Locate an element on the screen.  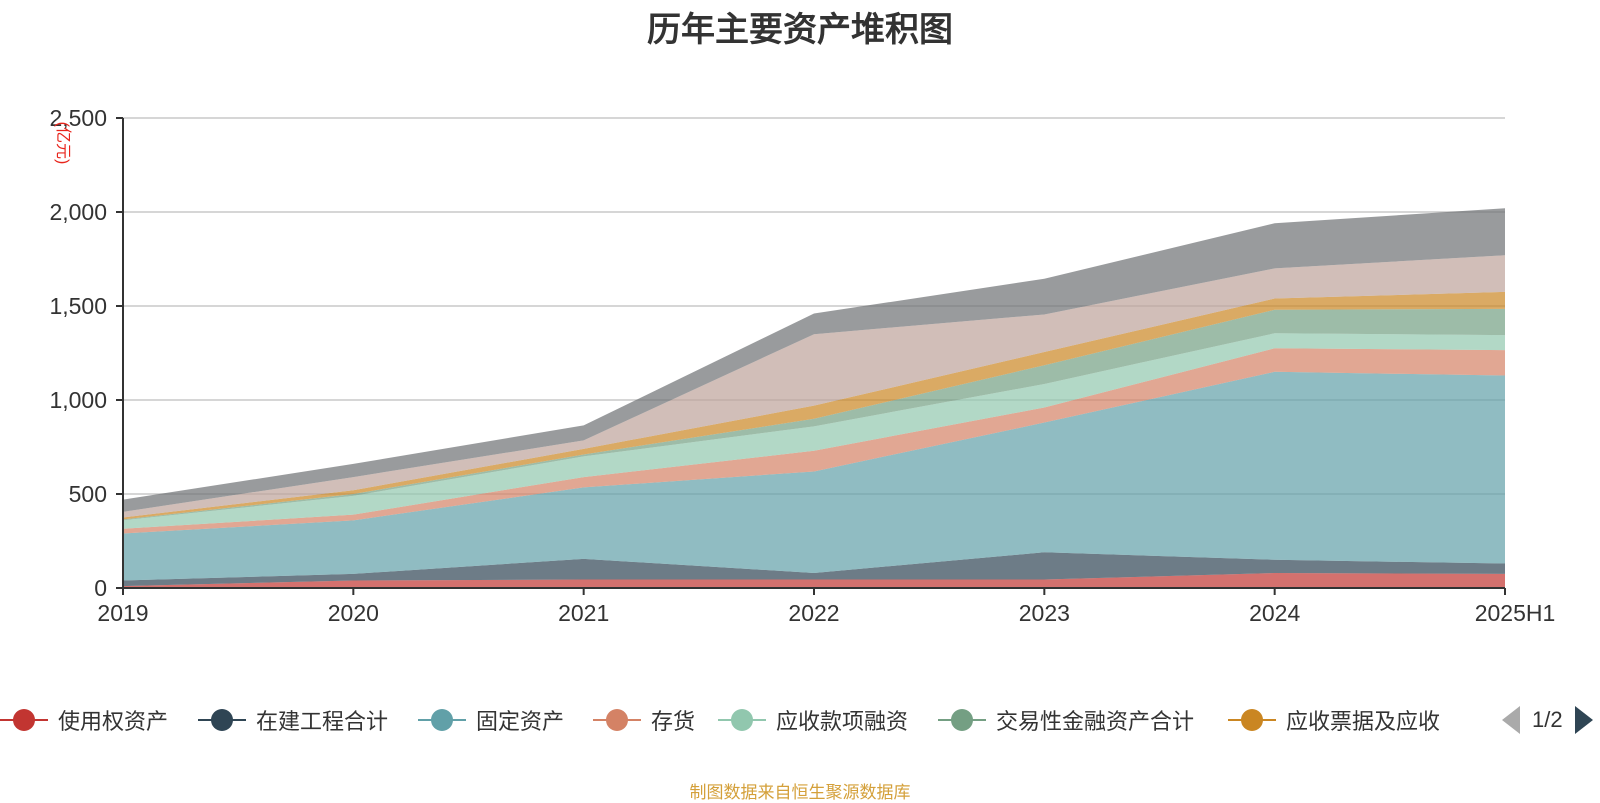
legend-label: 使用权资产 is located at coordinates (113, 721).